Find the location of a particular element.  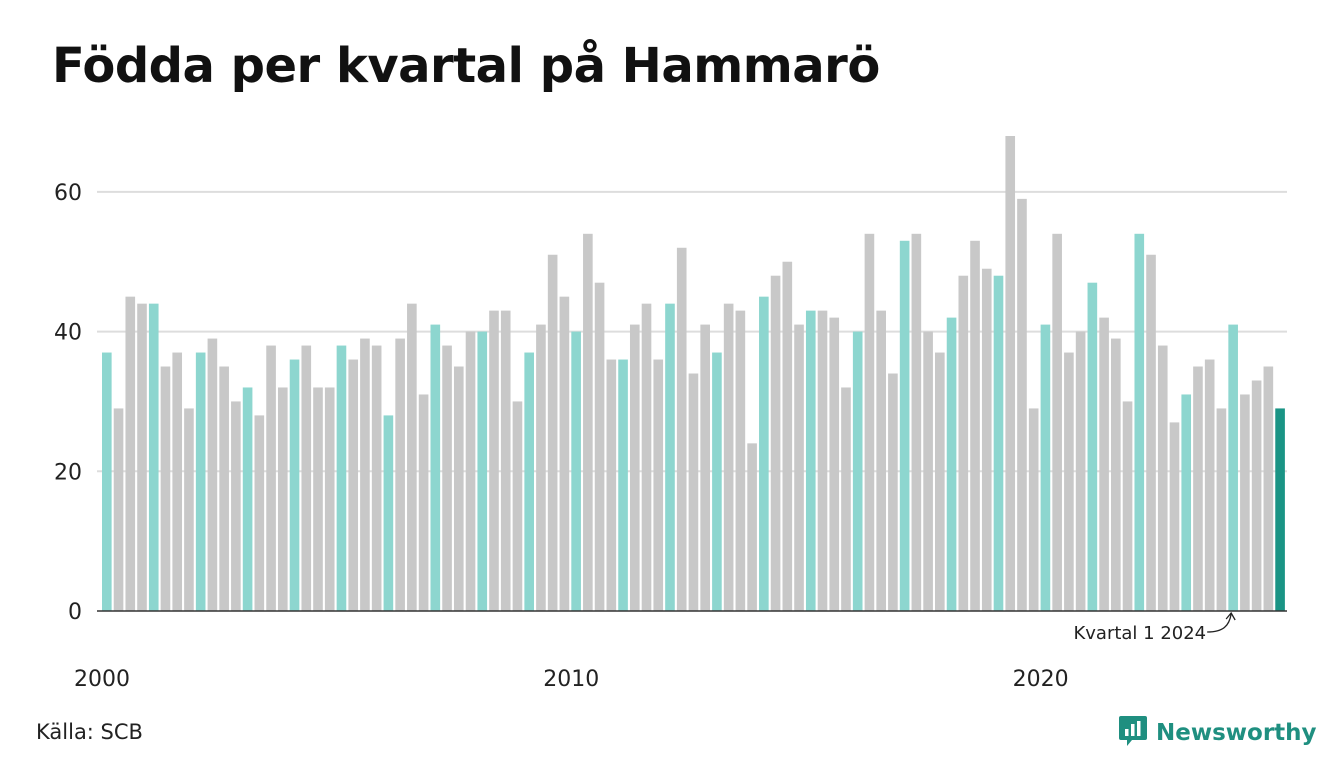

brand-name: Newsworthy is located at coordinates (1236, 733).